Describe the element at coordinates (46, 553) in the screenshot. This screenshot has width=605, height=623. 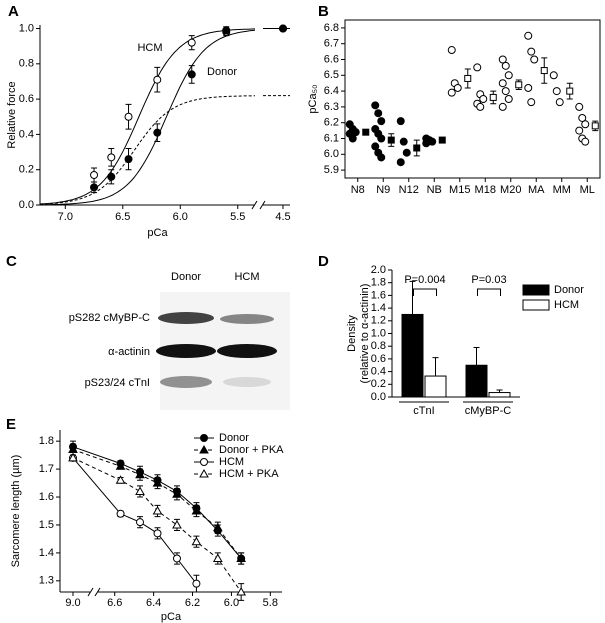
I see `y-tick-label: 1.4` at that location.